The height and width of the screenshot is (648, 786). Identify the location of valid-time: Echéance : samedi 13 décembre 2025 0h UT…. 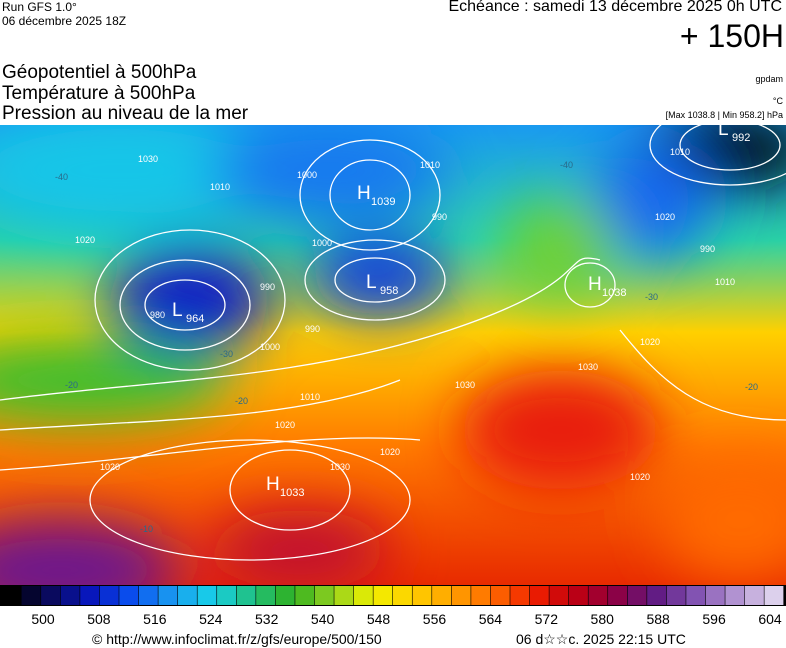
(615, 7).